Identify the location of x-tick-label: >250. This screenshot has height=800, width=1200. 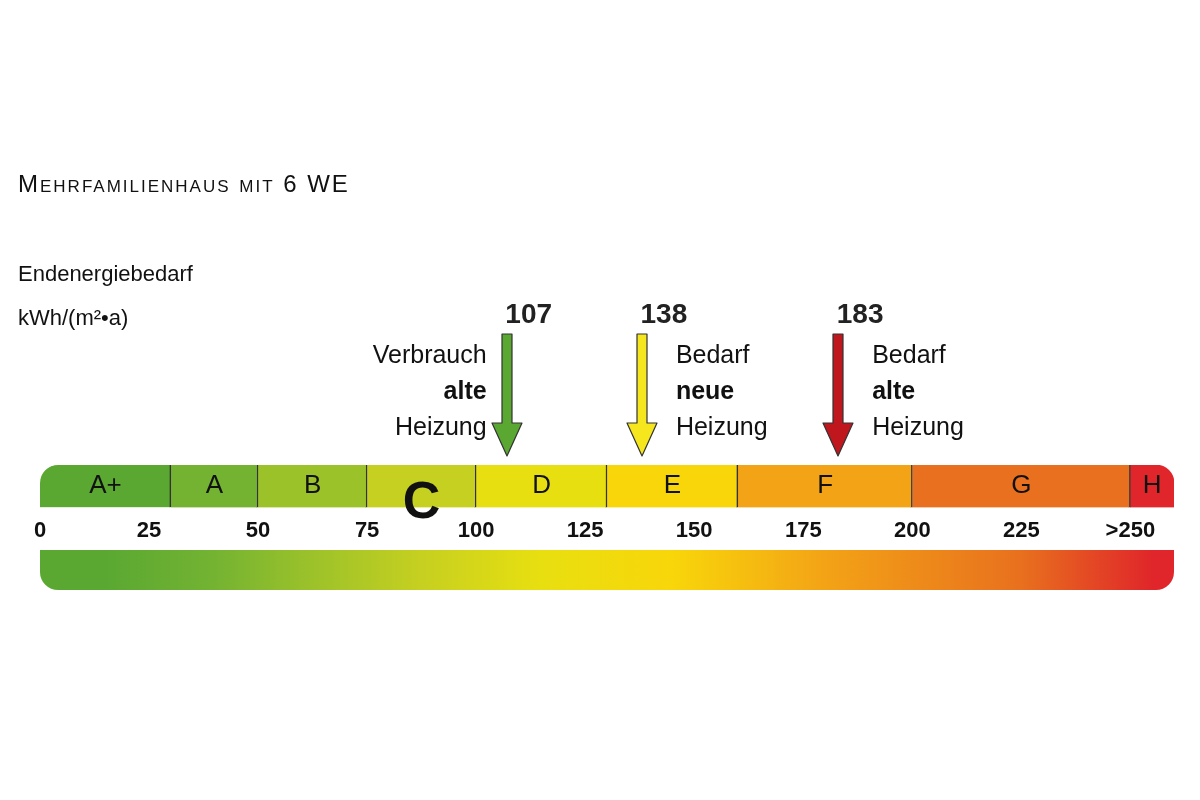
(1130, 529).